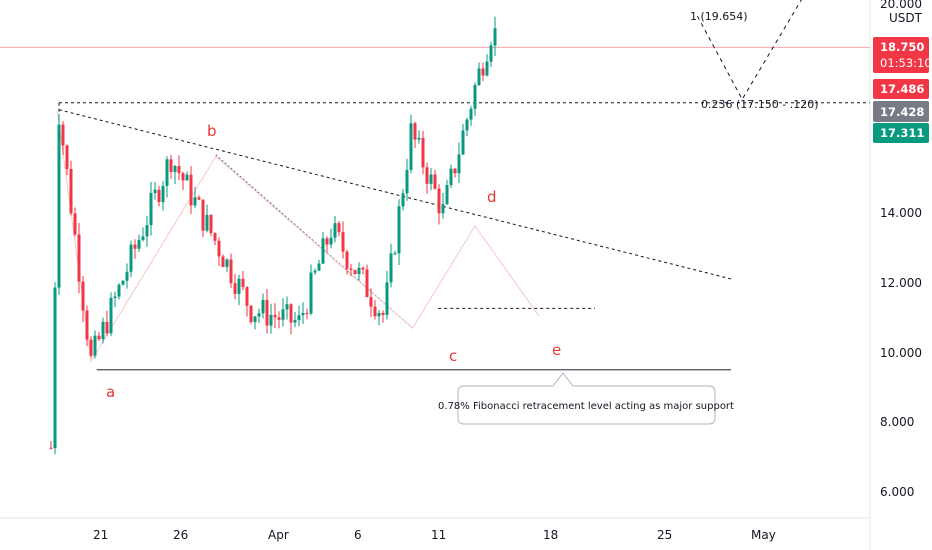 The width and height of the screenshot is (932, 550). I want to click on y-tick-8: 8.000, so click(897, 422).